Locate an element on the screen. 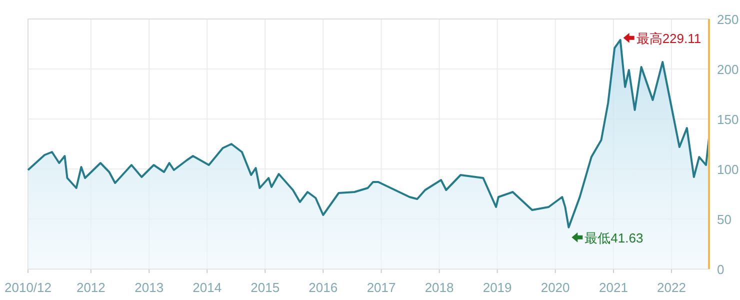 The width and height of the screenshot is (740, 300). x-tick-label: 2015 is located at coordinates (265, 287).